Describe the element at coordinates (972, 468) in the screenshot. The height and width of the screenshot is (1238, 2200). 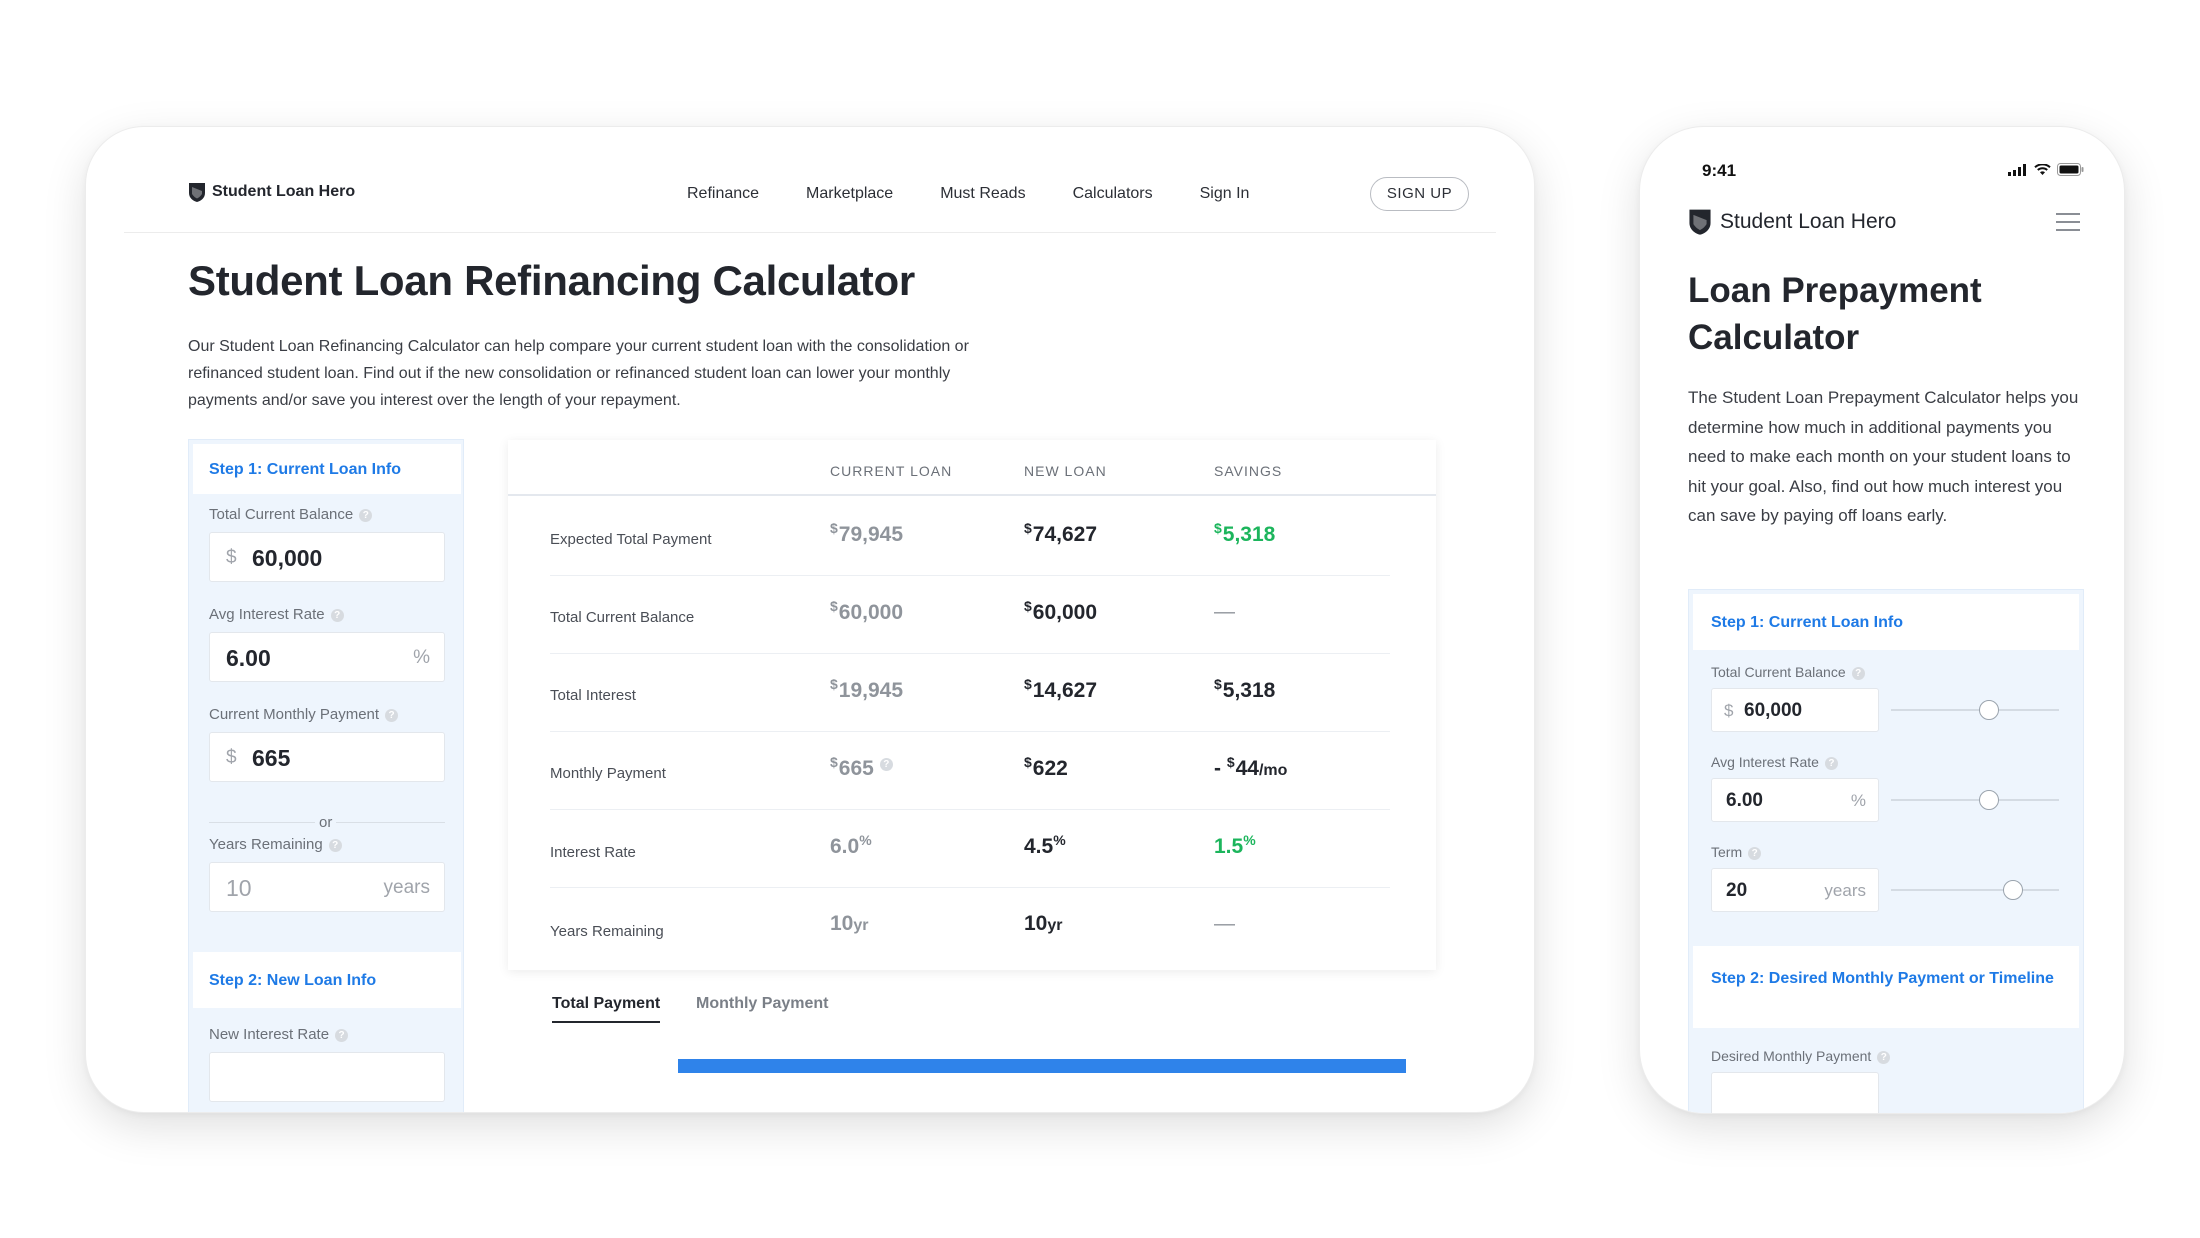
I see `table-header: CURRENT LOAN NEW LOAN SAVINGS` at that location.